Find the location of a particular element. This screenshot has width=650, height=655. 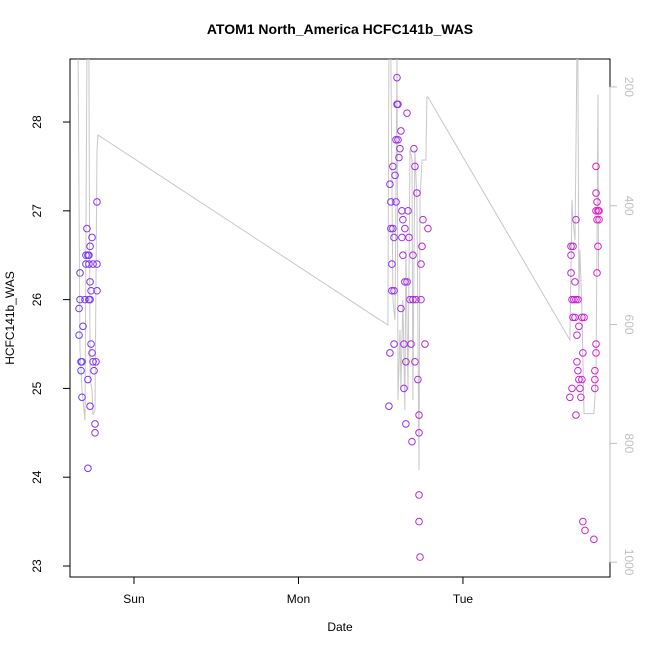

y-tick-label: 23 is located at coordinates (37, 566).